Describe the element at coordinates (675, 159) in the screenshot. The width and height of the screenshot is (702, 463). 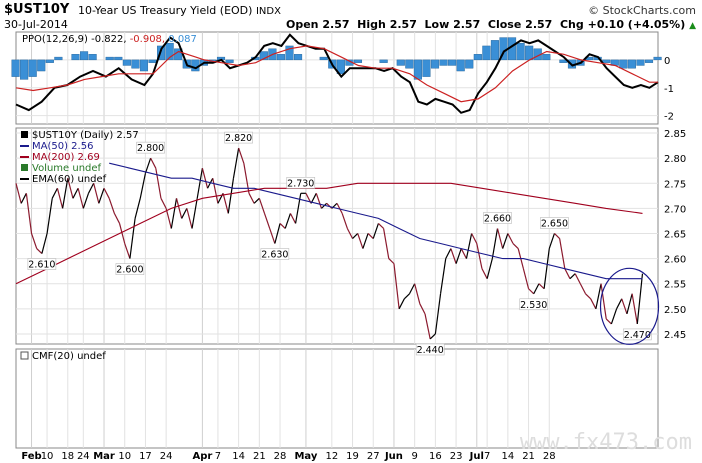
I see `price-y-tick-label: 2.80` at that location.